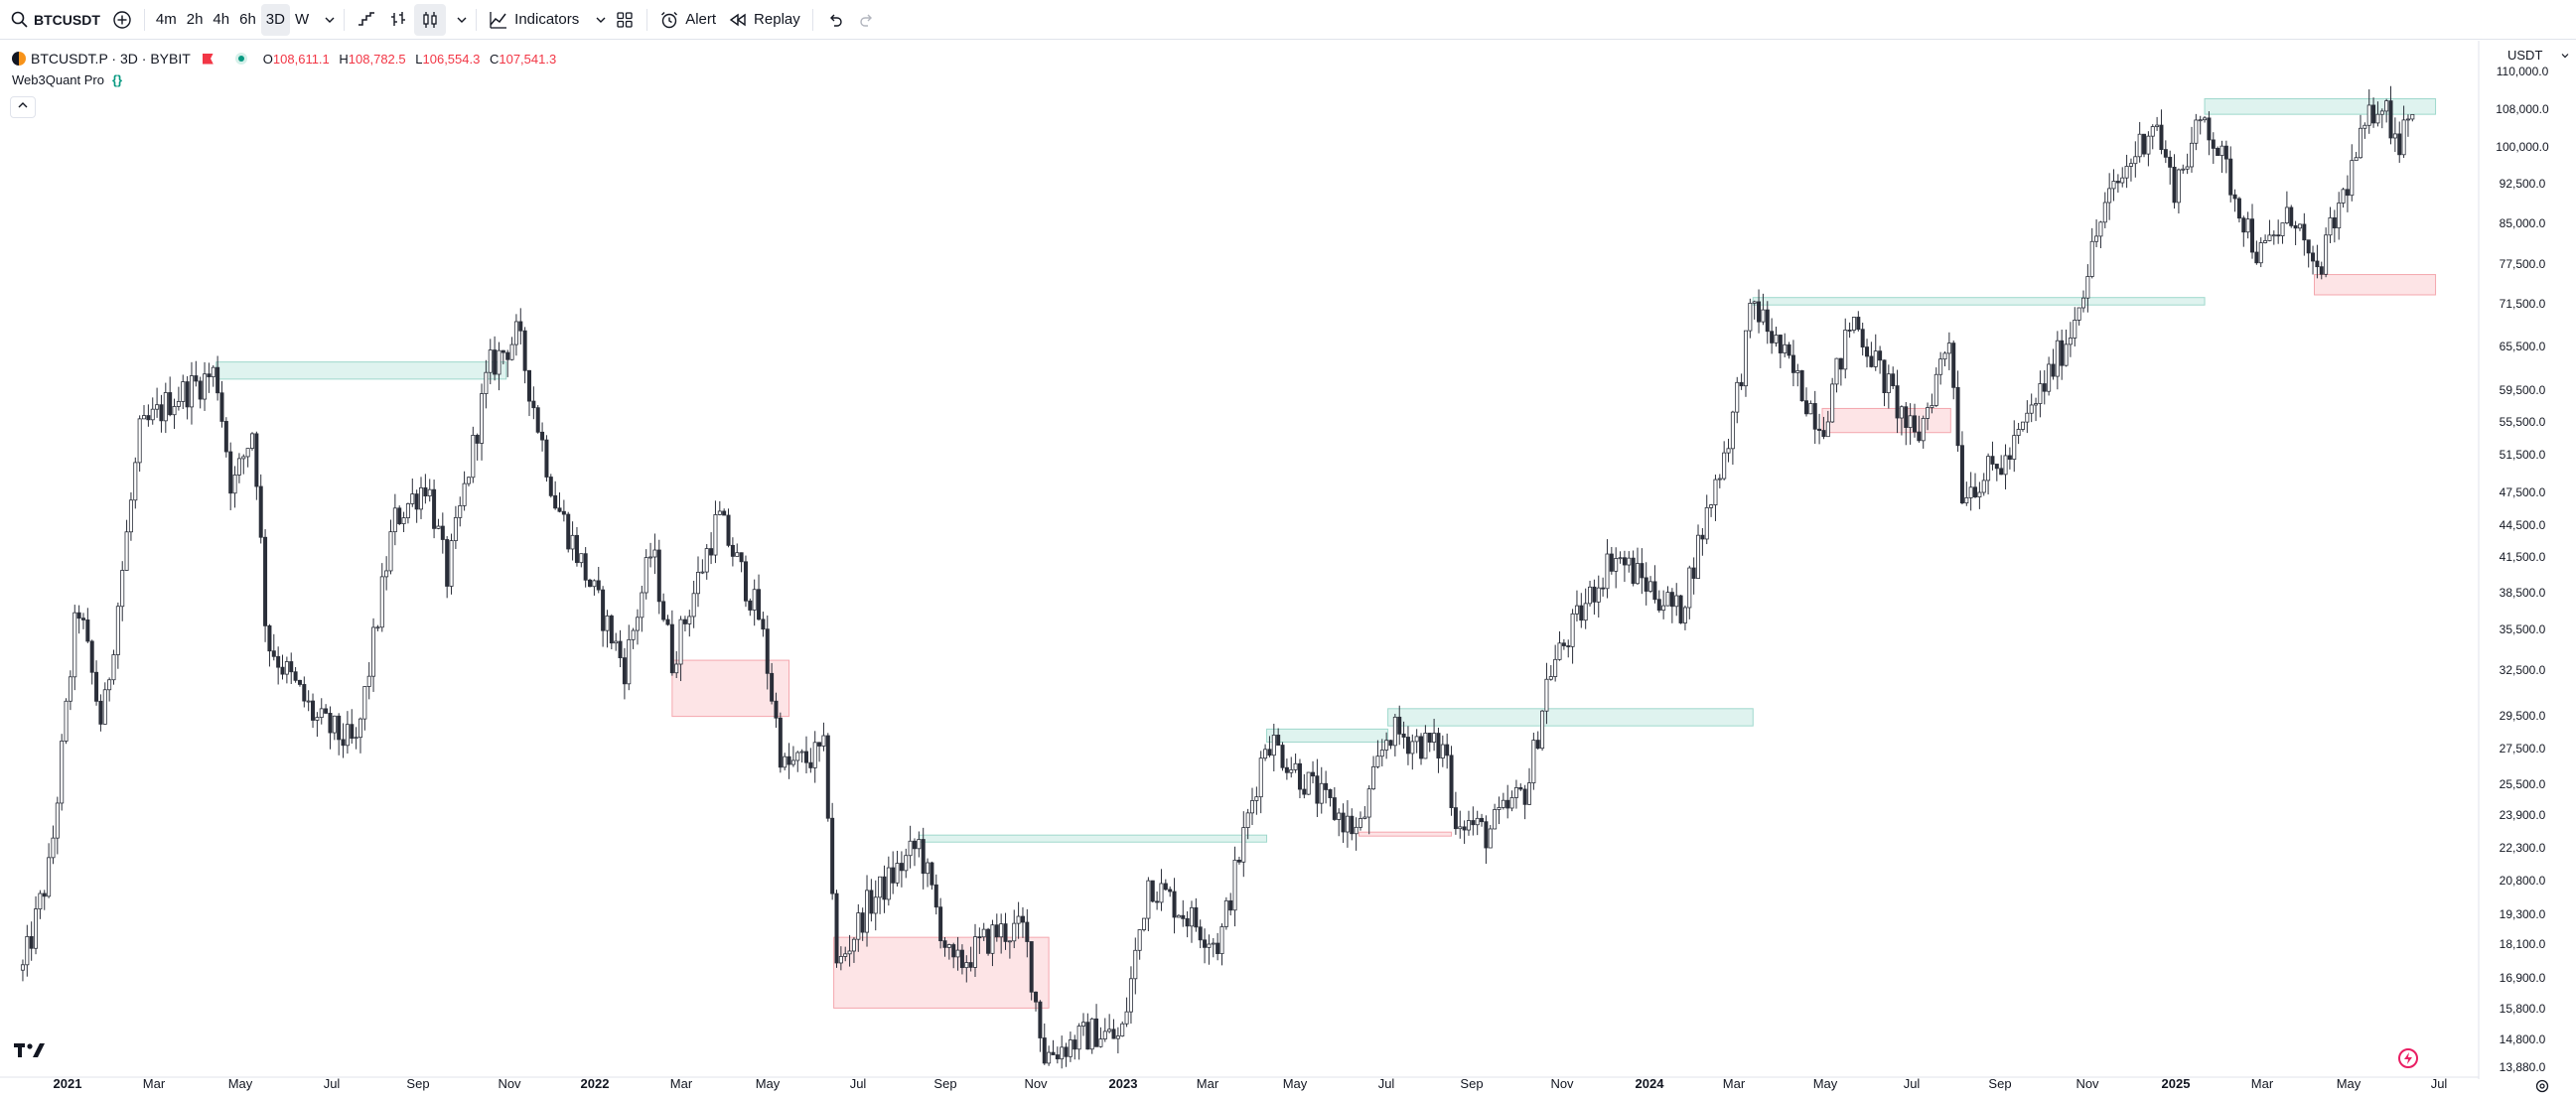  What do you see at coordinates (2523, 346) in the screenshot?
I see `price-tick-label: 65,500.0` at bounding box center [2523, 346].